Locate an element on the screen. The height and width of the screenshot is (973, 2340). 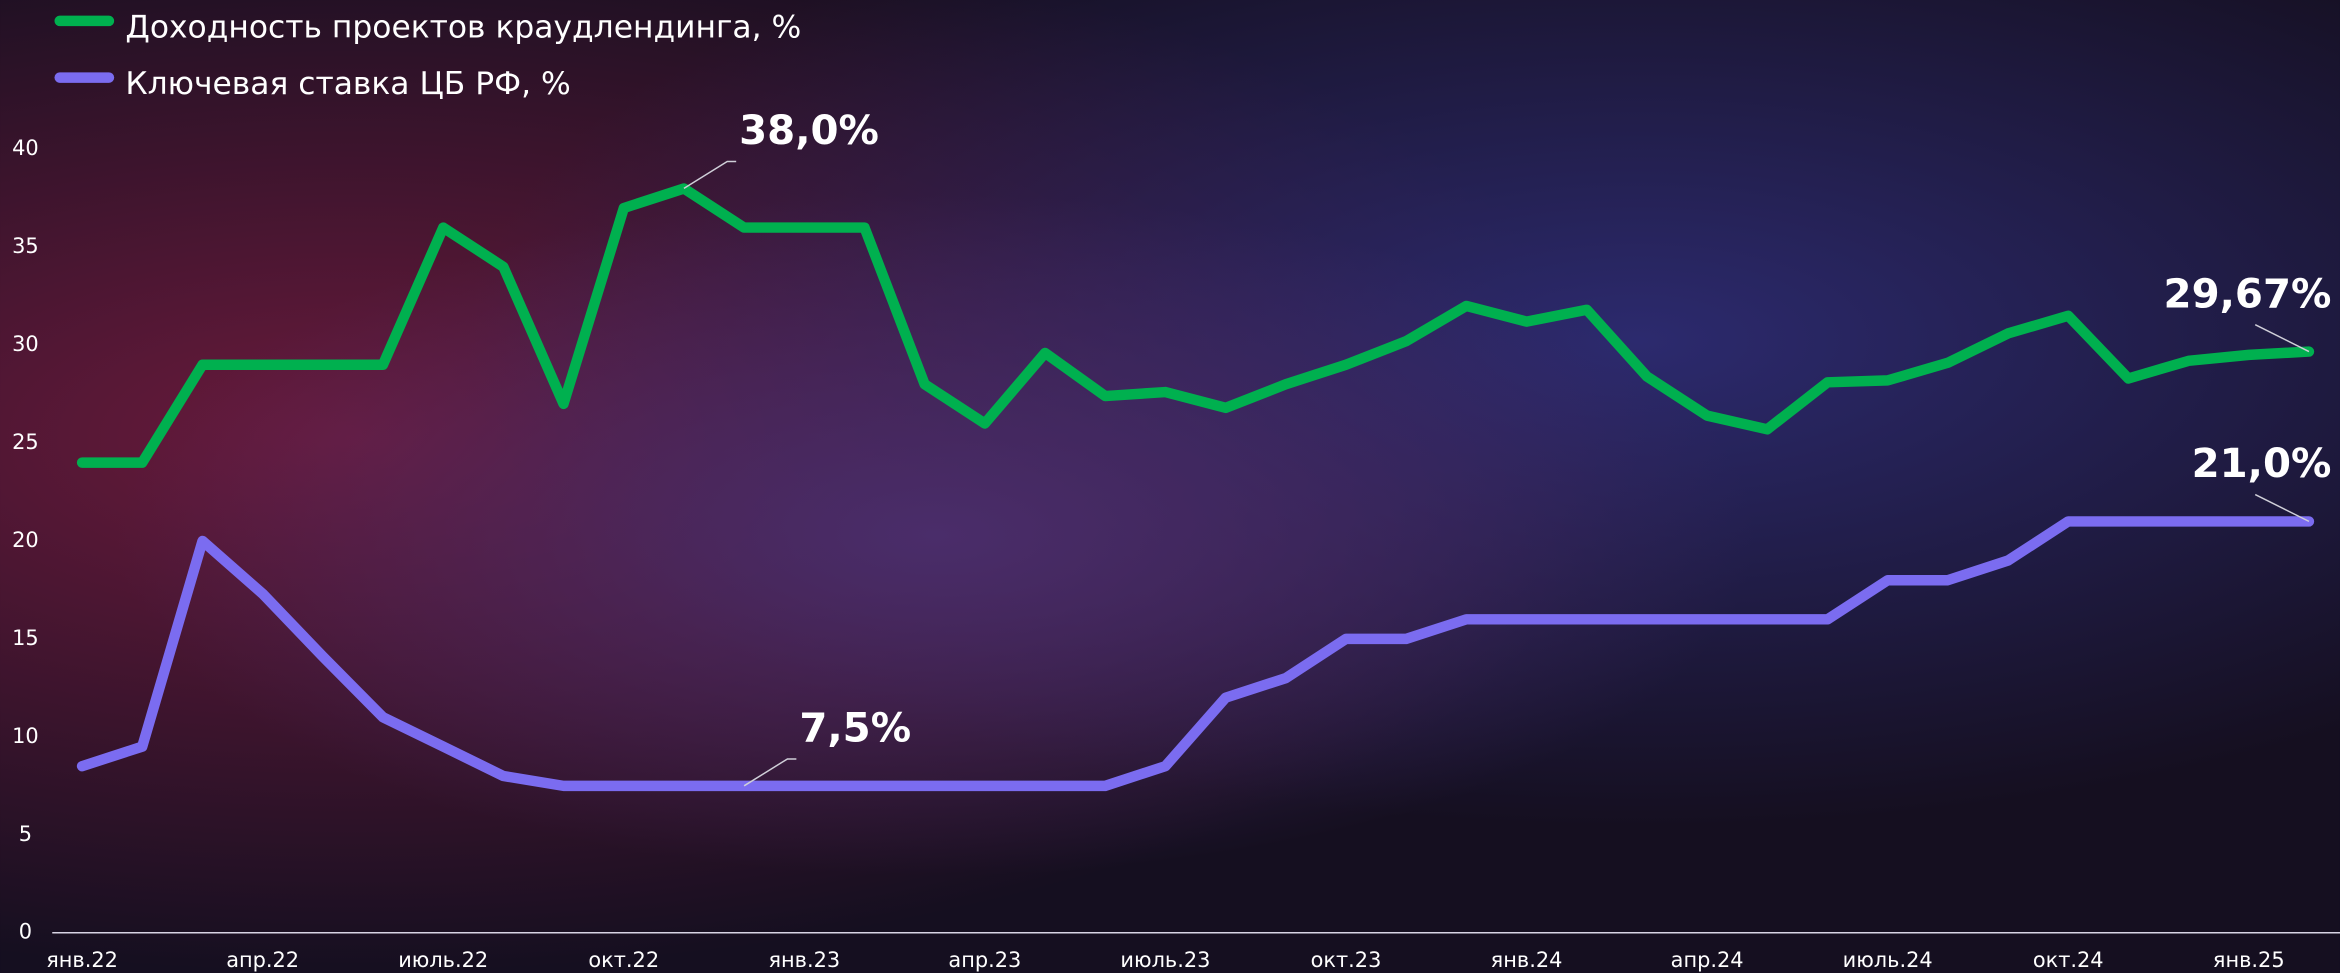
x-tick-label: апр.22 is located at coordinates (262, 960).